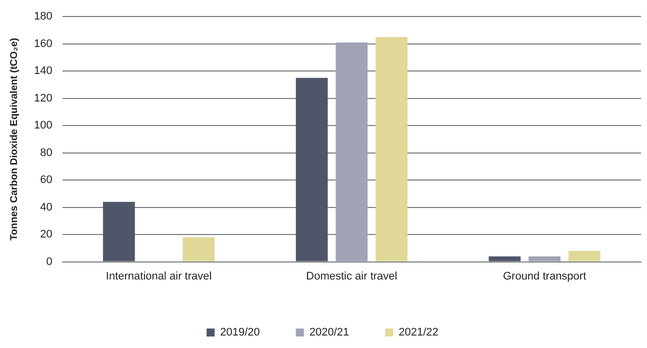  What do you see at coordinates (14, 139) in the screenshot?
I see `y-axis-title: Tonnes Carbon Dioxide Equivalent (tCO₂e)` at bounding box center [14, 139].